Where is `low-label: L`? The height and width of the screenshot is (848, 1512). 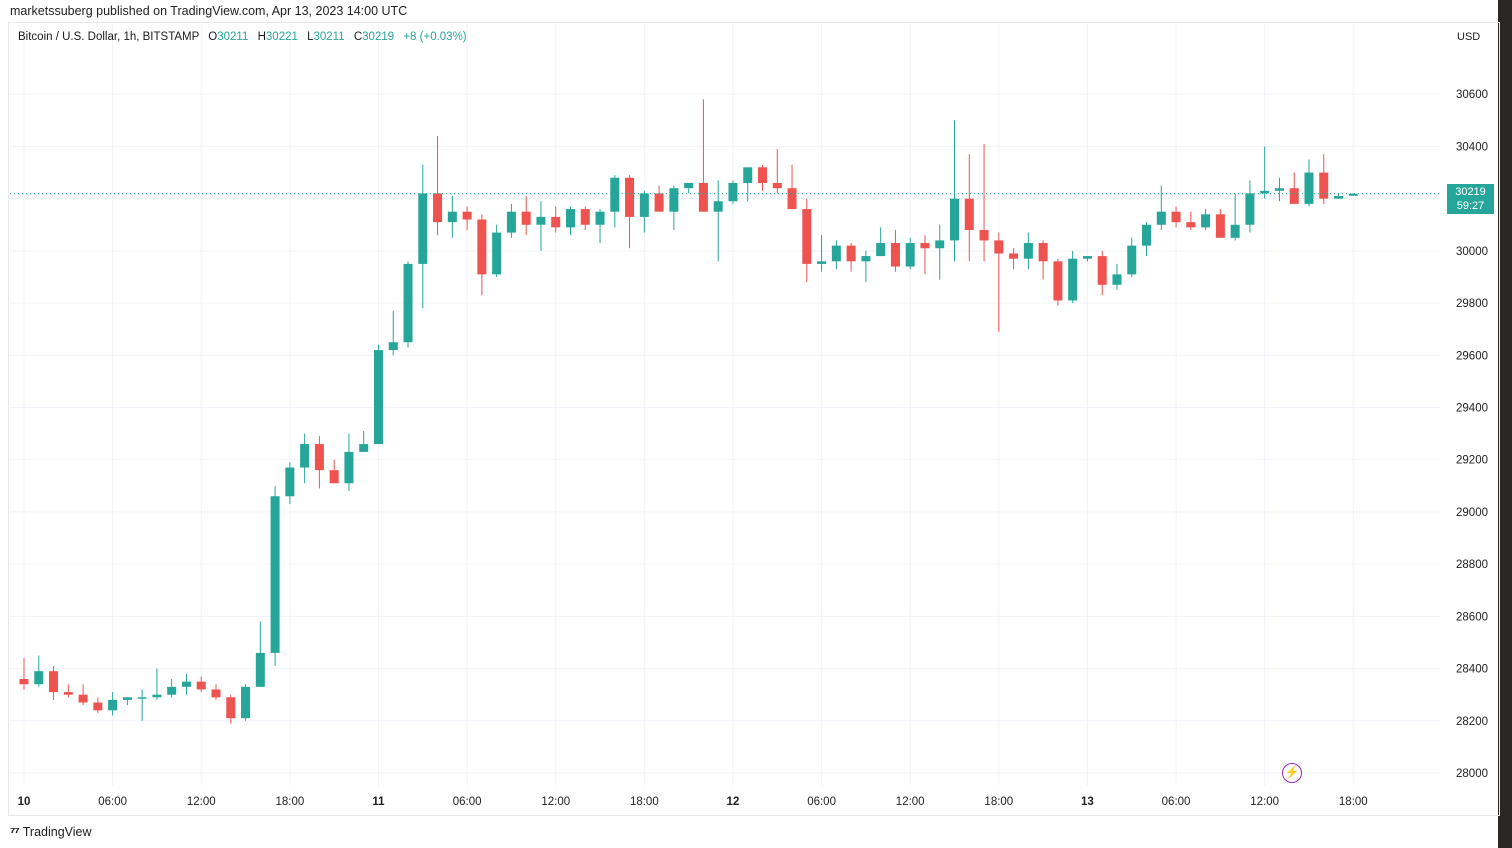 low-label: L is located at coordinates (310, 37).